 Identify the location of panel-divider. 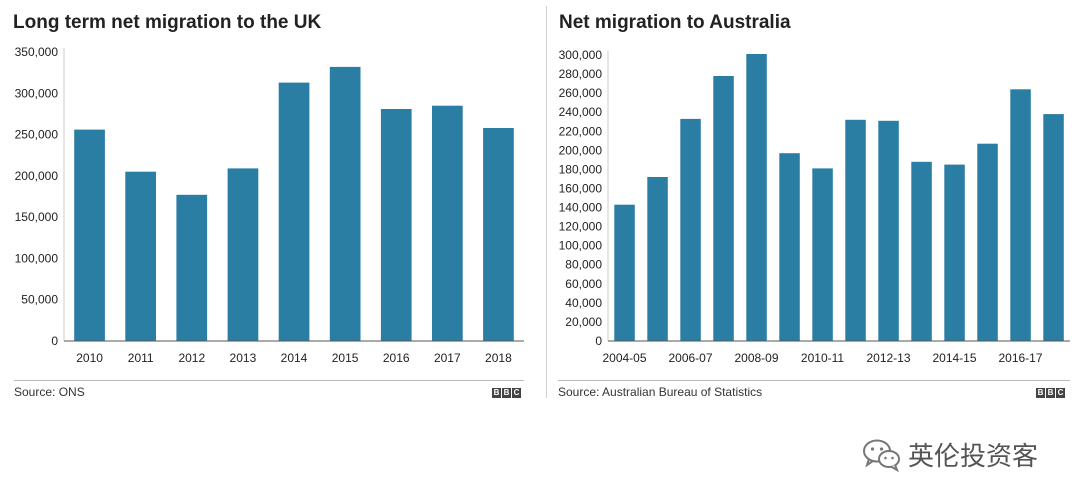
(546, 202).